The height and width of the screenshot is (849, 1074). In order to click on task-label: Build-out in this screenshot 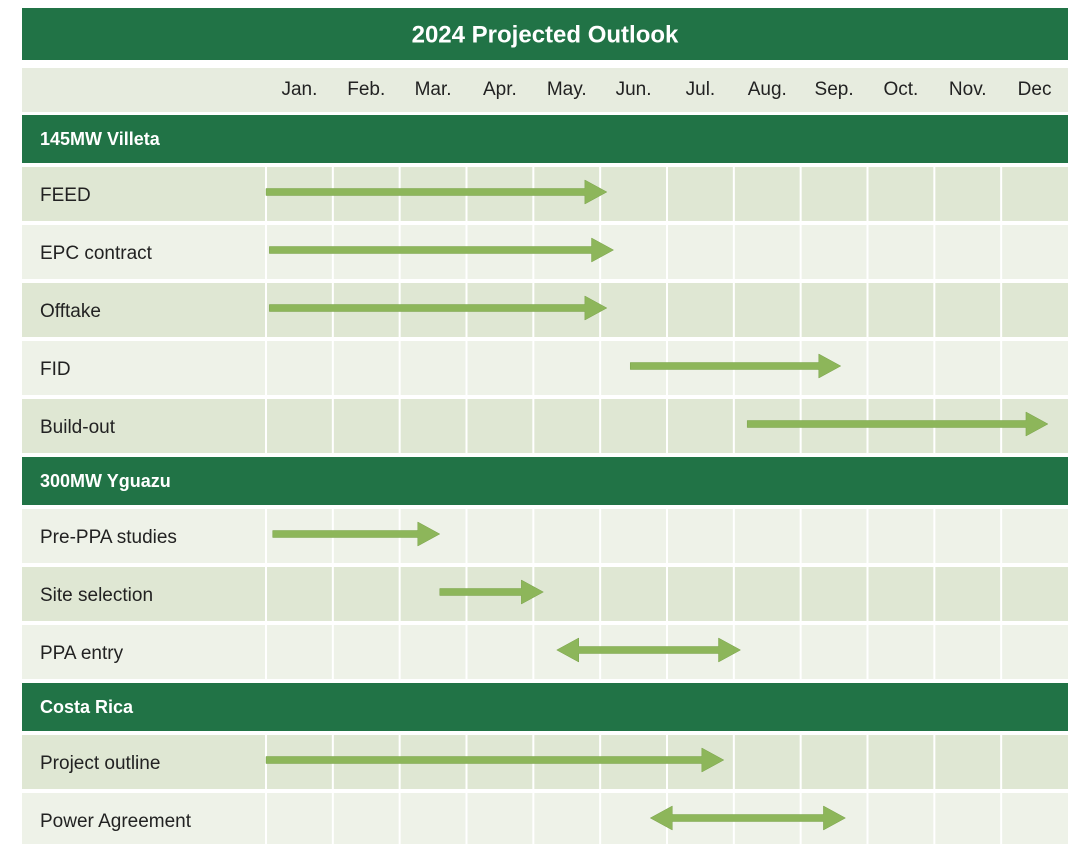, I will do `click(78, 427)`.